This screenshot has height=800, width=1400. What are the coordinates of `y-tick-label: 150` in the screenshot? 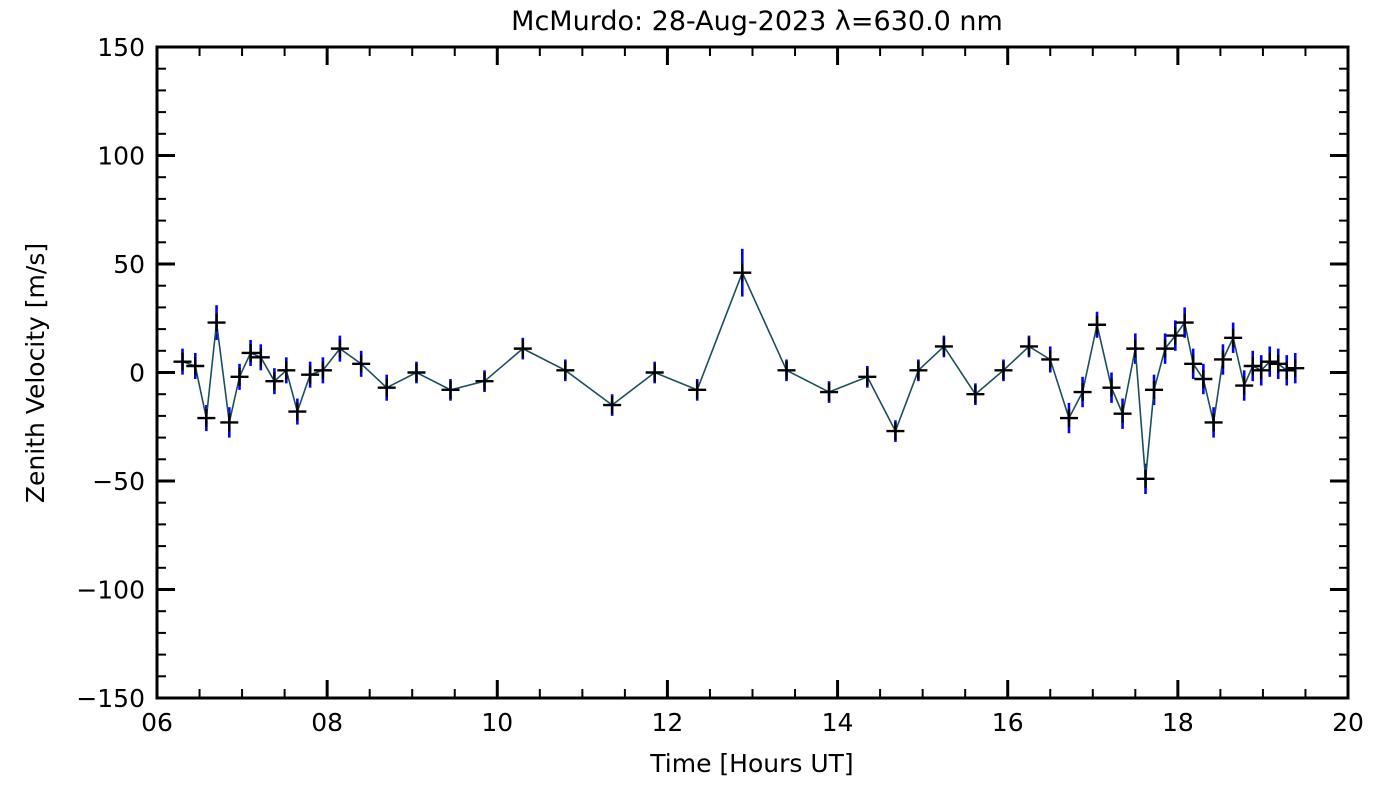 It's located at (121, 47).